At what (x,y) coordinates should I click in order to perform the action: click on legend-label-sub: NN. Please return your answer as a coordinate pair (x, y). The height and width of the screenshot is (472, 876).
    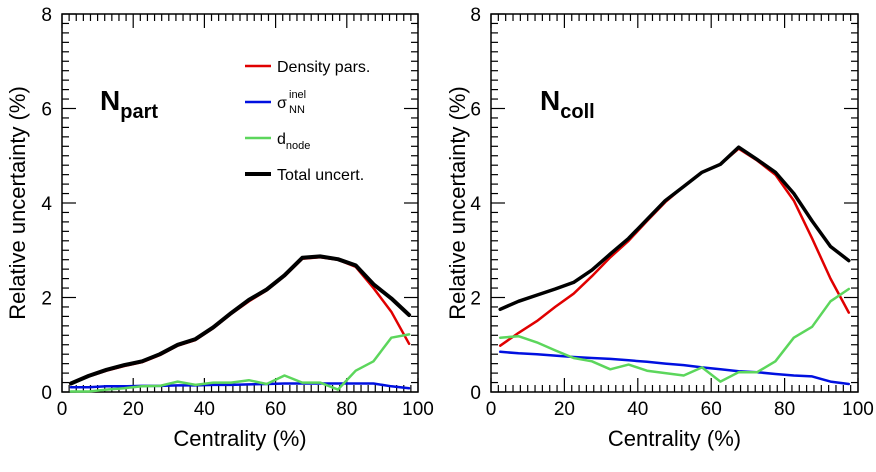
    Looking at the image, I should click on (297, 110).